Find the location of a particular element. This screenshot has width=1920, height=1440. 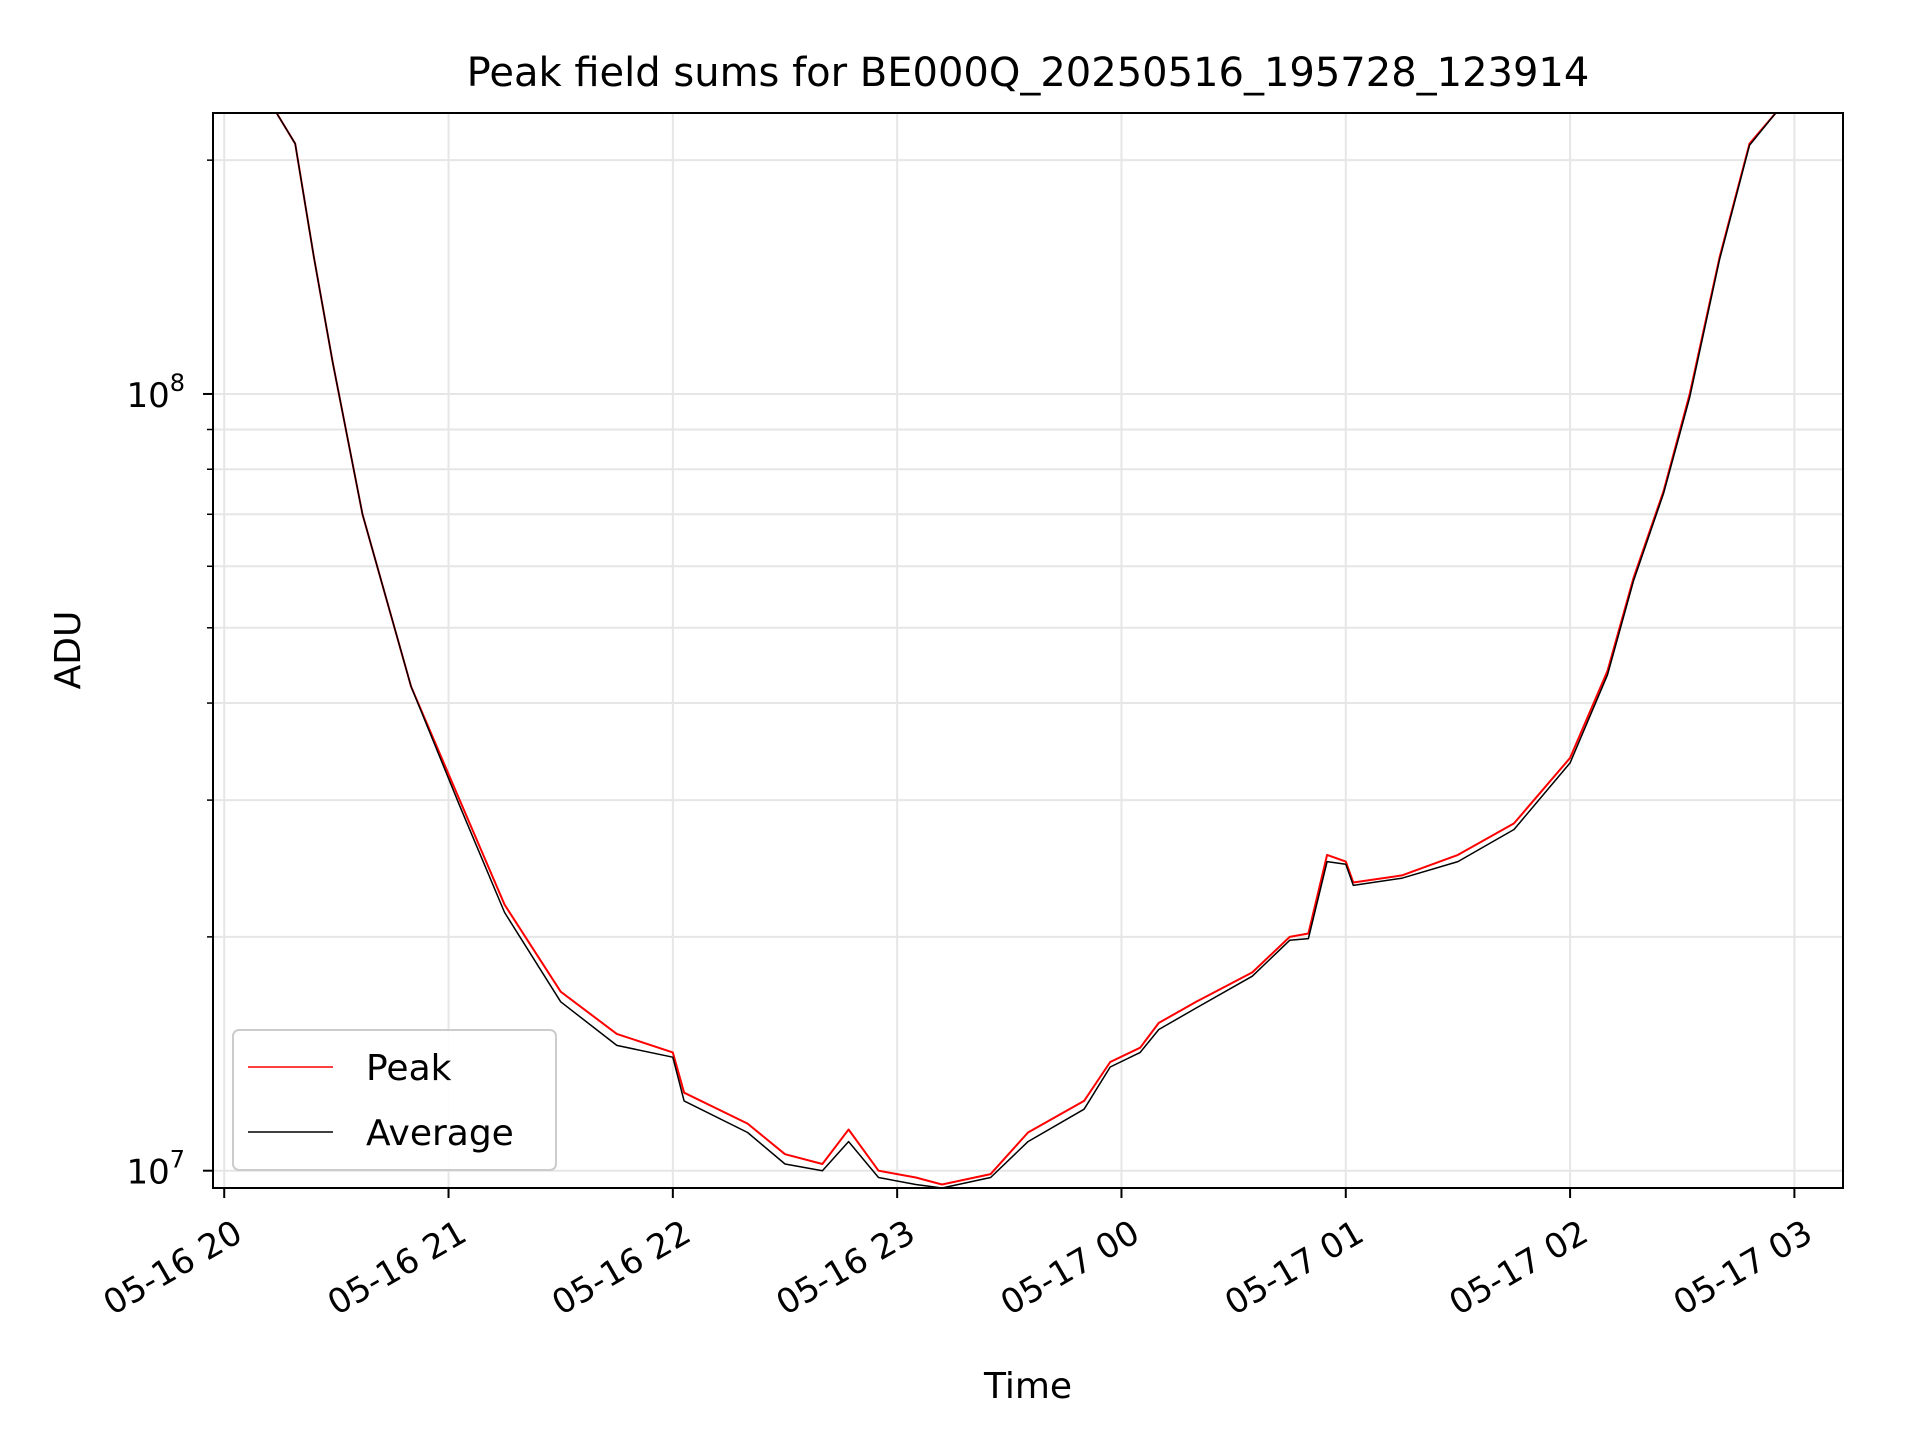

legend-label-average: Average is located at coordinates (440, 1133).